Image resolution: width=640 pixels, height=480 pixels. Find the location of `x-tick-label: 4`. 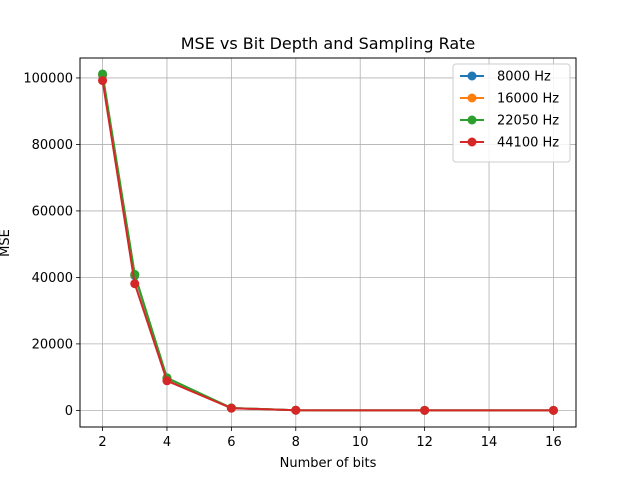

x-tick-label: 4 is located at coordinates (167, 442).